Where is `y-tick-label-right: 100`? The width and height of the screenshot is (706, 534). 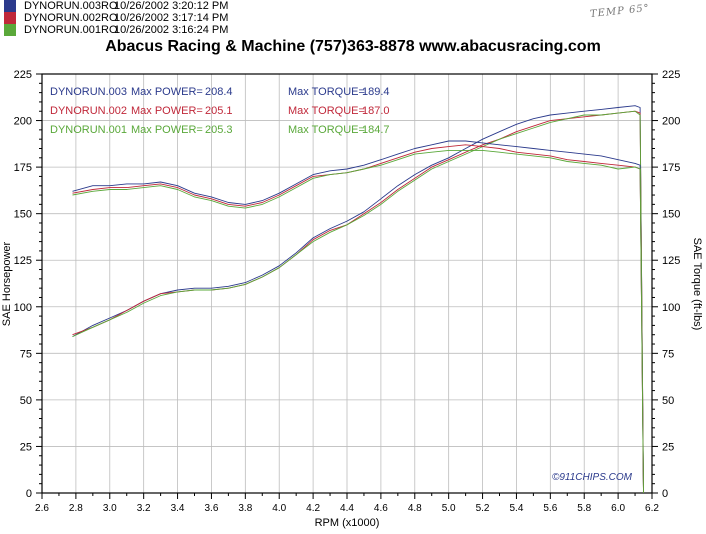
y-tick-label-right: 100 is located at coordinates (671, 308).